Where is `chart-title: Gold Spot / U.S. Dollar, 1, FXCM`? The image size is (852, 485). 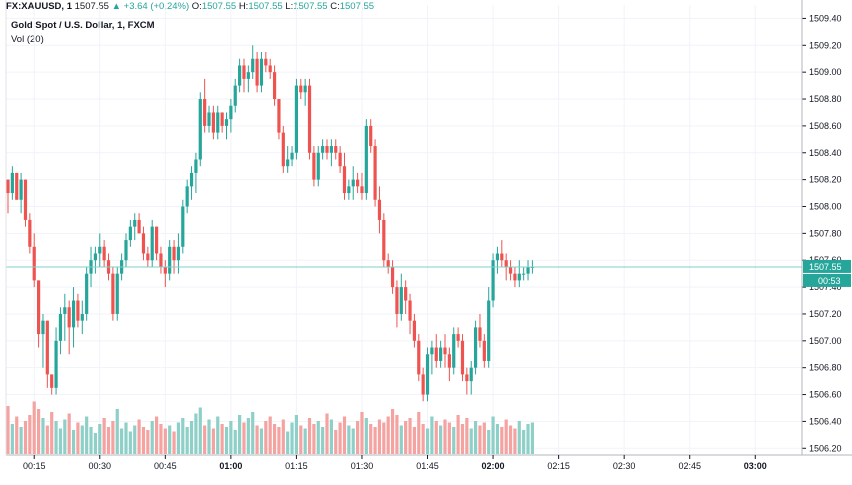
chart-title: Gold Spot / U.S. Dollar, 1, FXCM is located at coordinates (83, 25).